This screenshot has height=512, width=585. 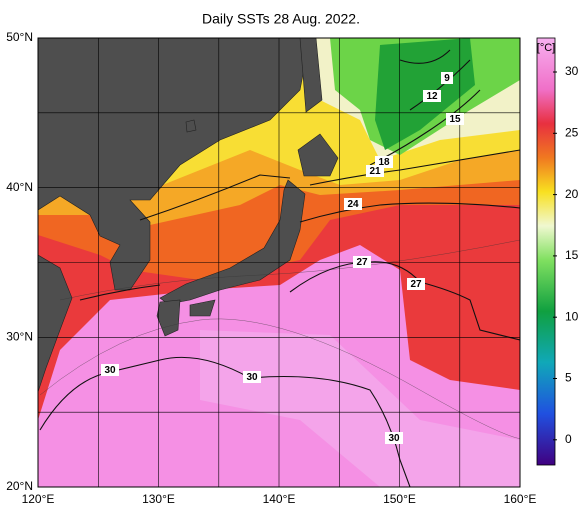 I want to click on island, so click(x=191, y=126).